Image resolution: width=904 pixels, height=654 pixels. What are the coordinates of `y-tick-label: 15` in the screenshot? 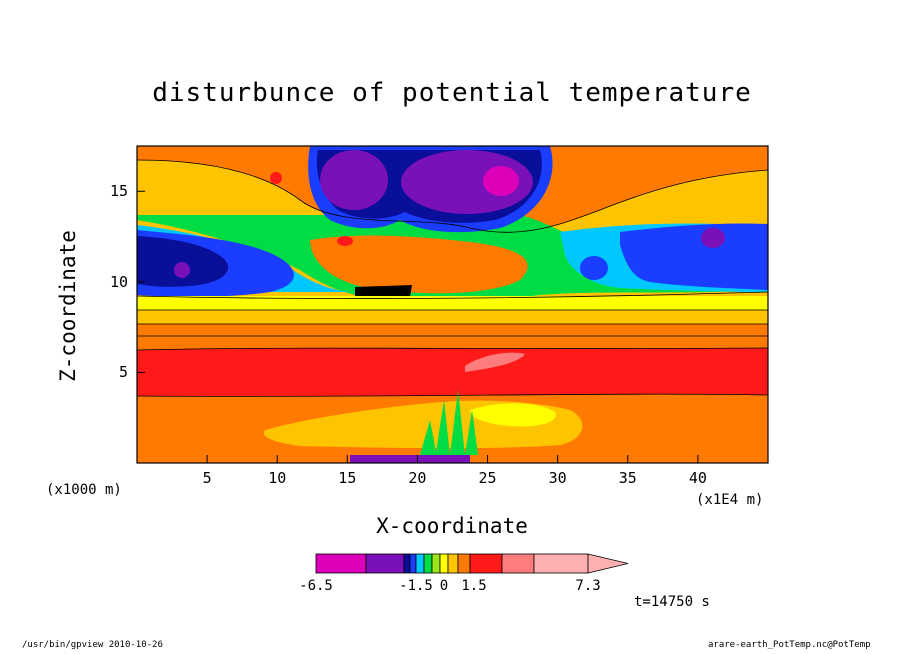 It's located at (118, 191).